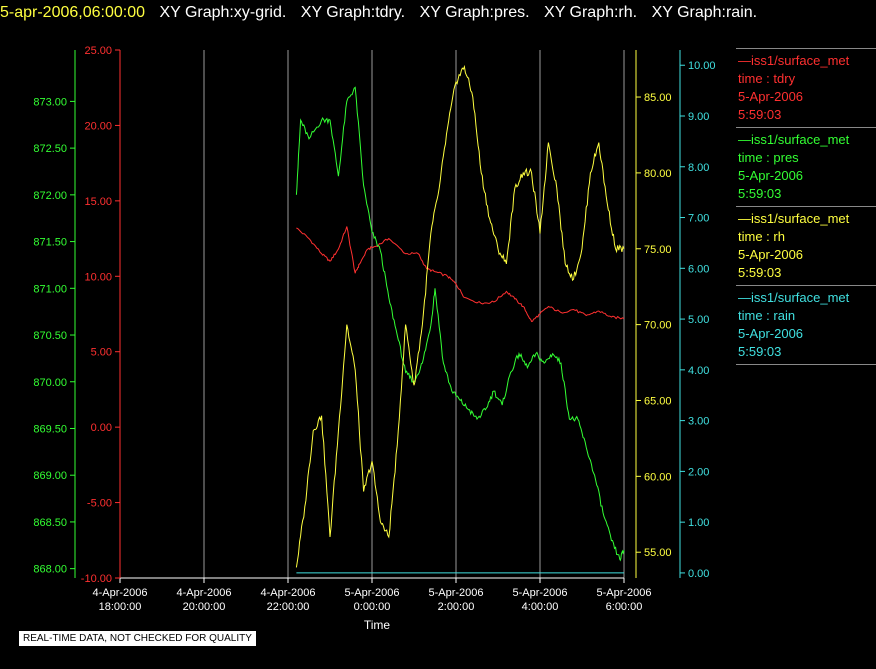 The height and width of the screenshot is (669, 876). What do you see at coordinates (98, 51) in the screenshot?
I see `y-tick-label-tdry-7: 25.00` at bounding box center [98, 51].